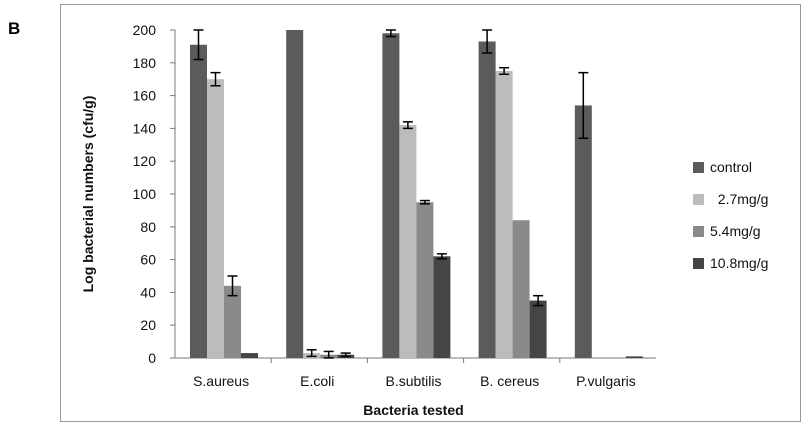 This screenshot has width=806, height=425. I want to click on y-tick-label: 120, so click(145, 161).